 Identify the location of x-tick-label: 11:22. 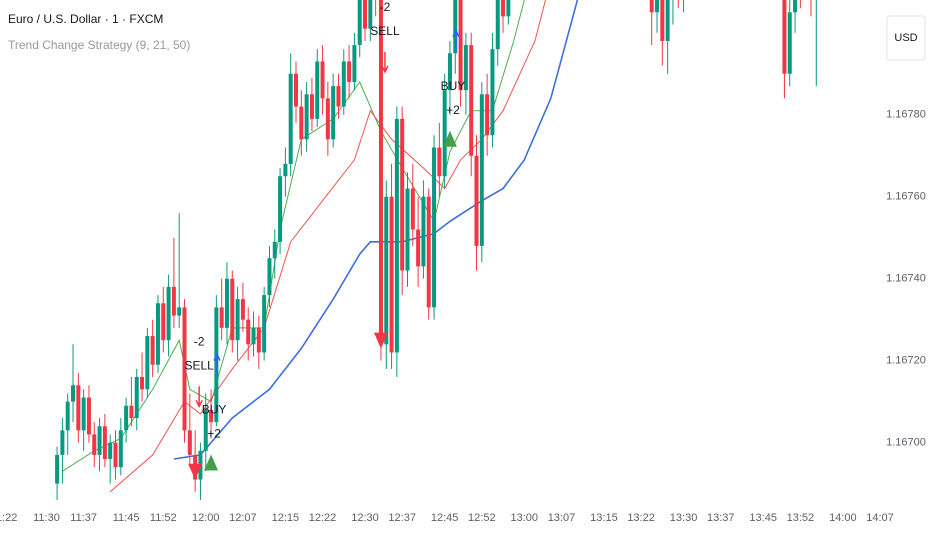
(8, 518).